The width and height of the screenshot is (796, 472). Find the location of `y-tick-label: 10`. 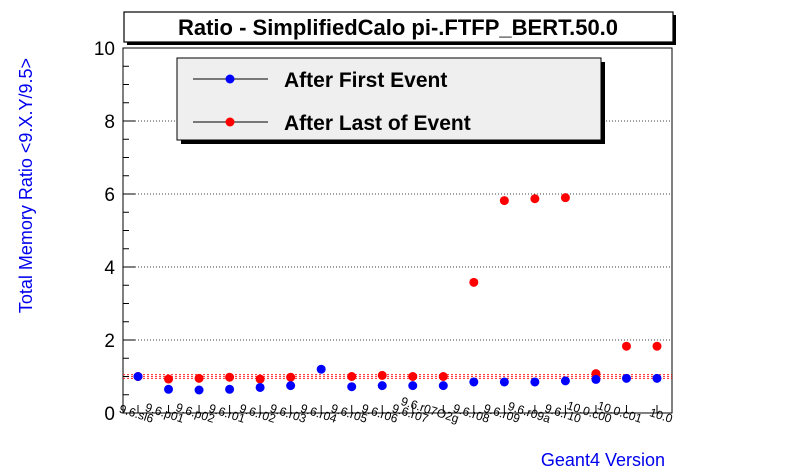

y-tick-label: 10 is located at coordinates (104, 49).